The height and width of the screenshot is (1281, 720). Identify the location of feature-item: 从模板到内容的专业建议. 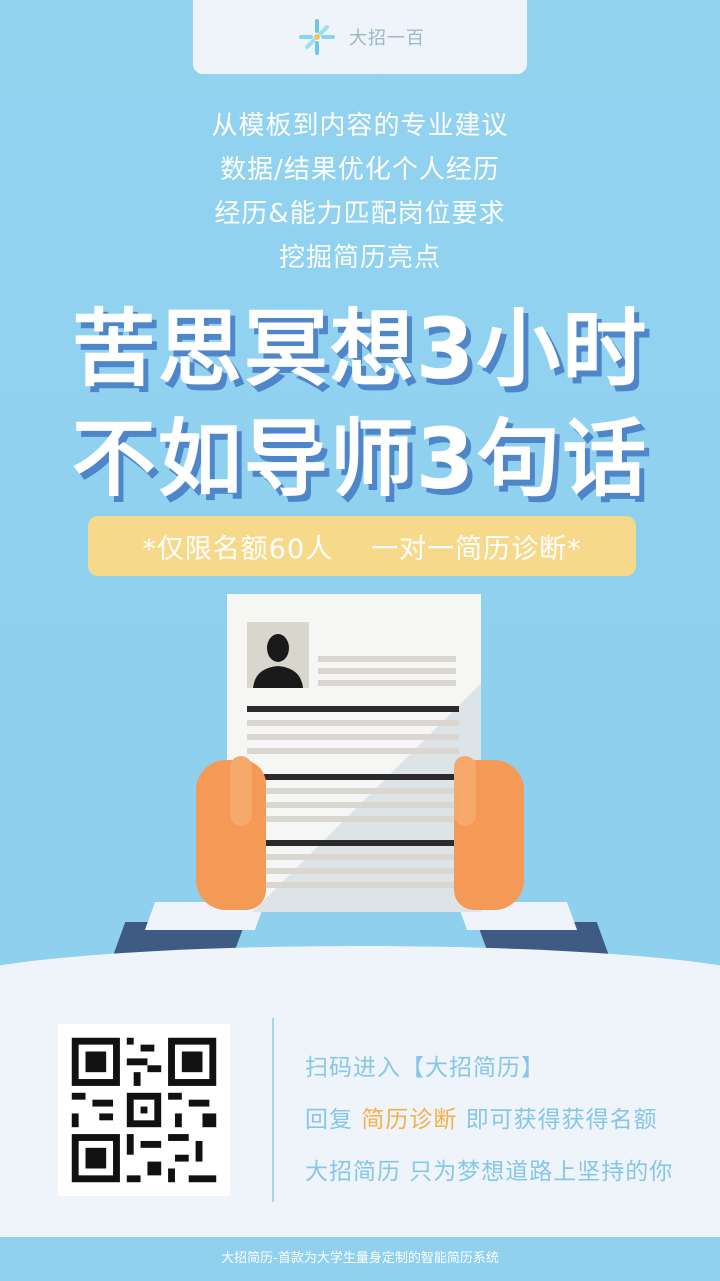
(360, 126).